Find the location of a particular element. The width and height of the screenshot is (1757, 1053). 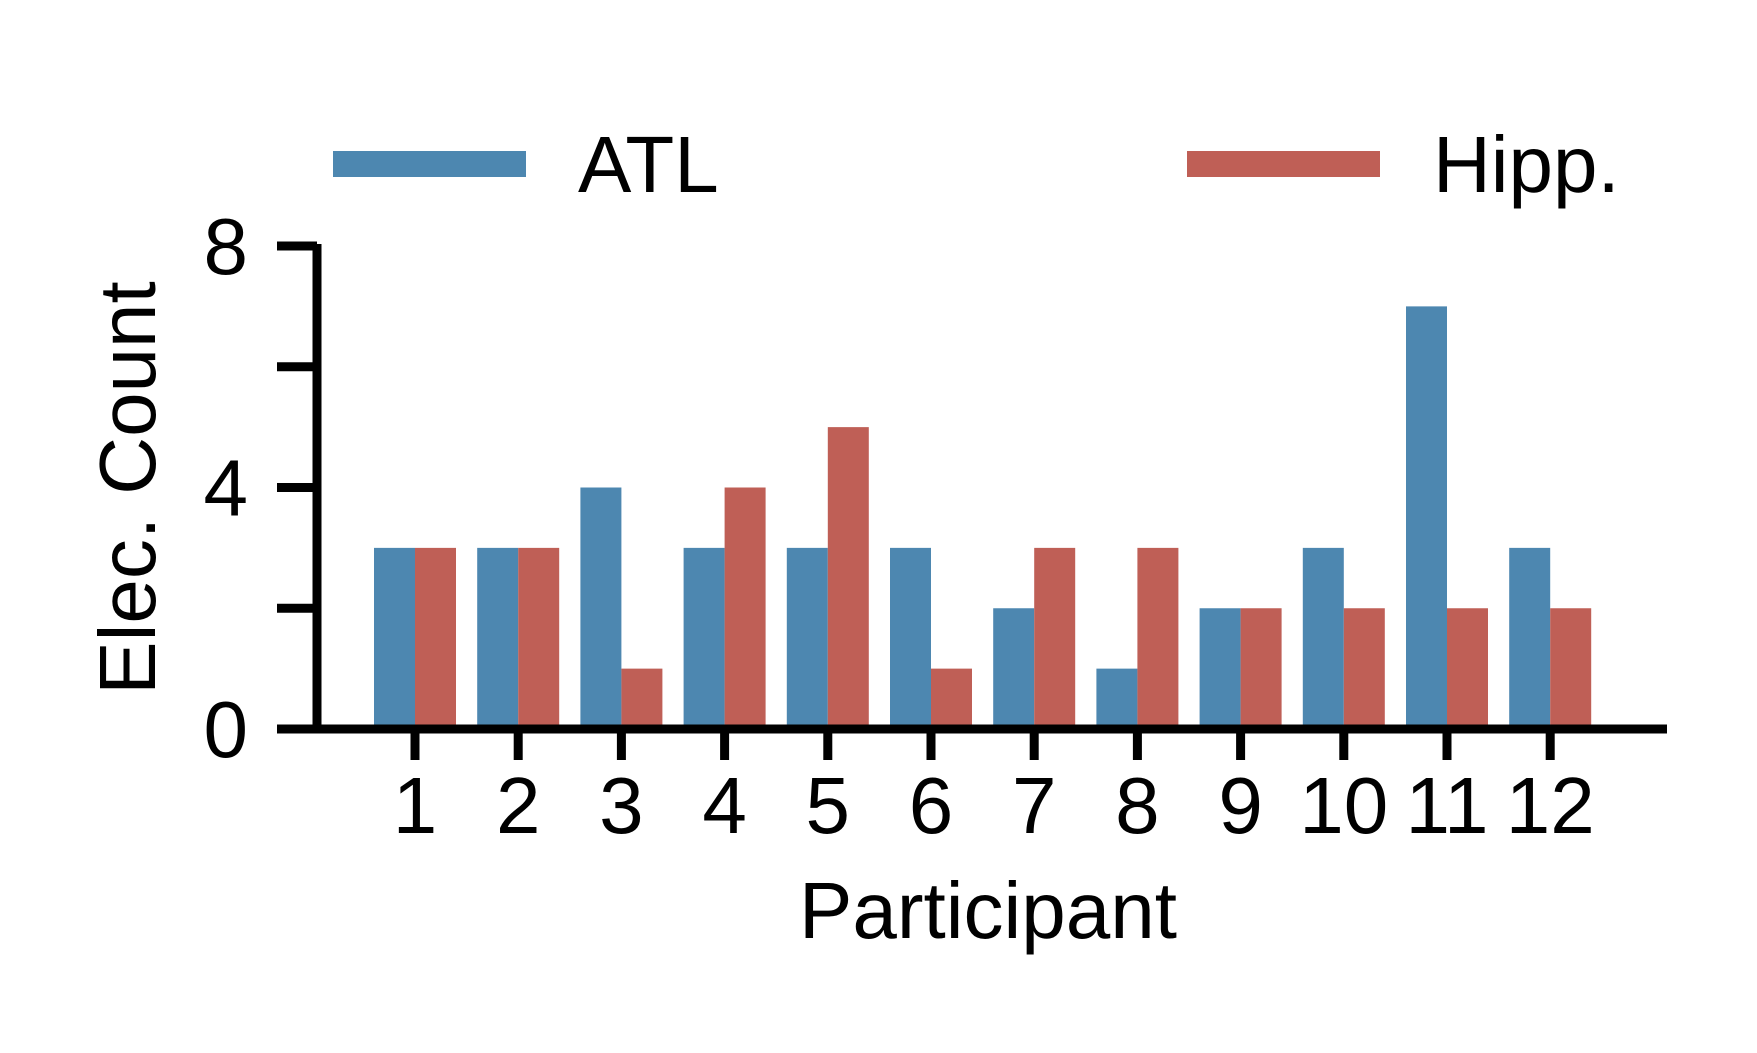

x-tick-label: 5 is located at coordinates (828, 805).